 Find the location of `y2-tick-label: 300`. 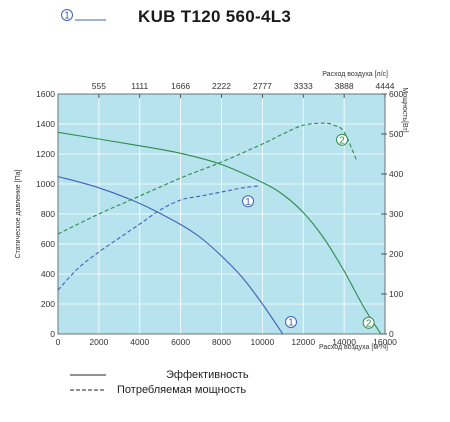

y2-tick-label: 300 is located at coordinates (396, 214).